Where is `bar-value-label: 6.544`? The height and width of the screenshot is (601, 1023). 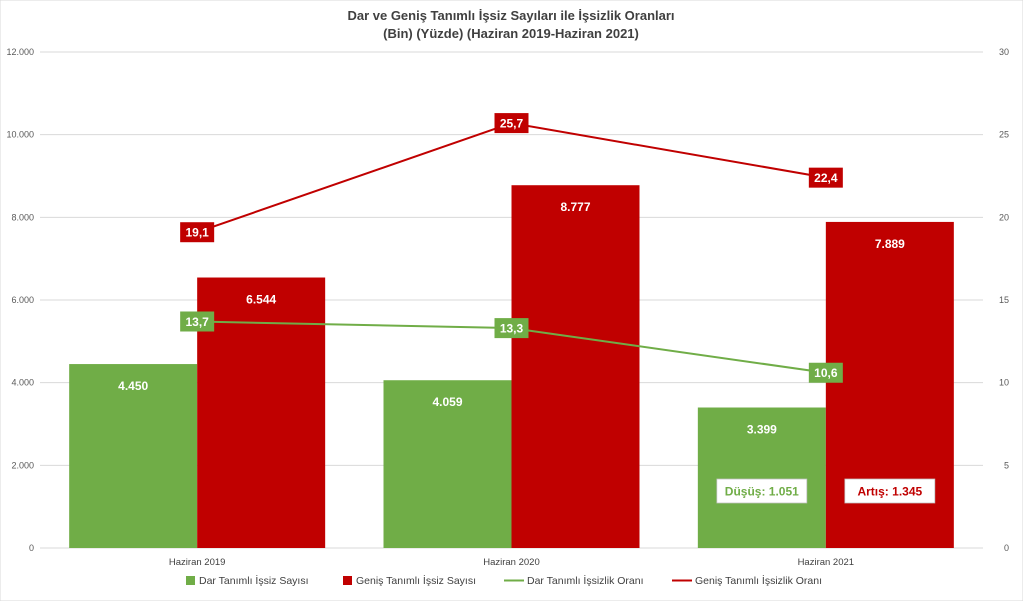
bar-value-label: 6.544 is located at coordinates (261, 300).